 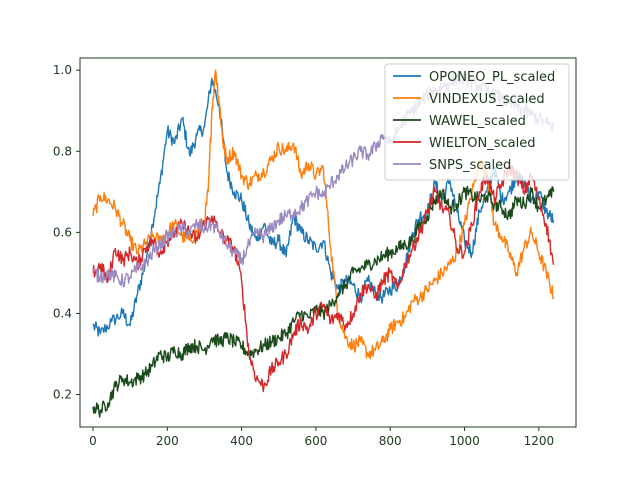 What do you see at coordinates (482, 143) in the screenshot?
I see `legend-label: WIELTON_scaled` at bounding box center [482, 143].